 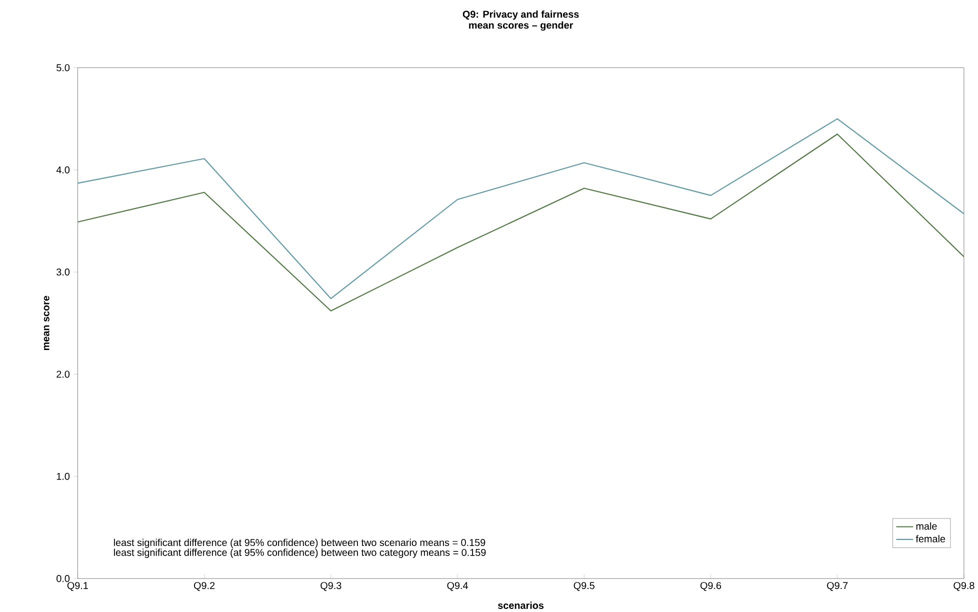 What do you see at coordinates (331, 586) in the screenshot?
I see `x-tick-label: Q9.3` at bounding box center [331, 586].